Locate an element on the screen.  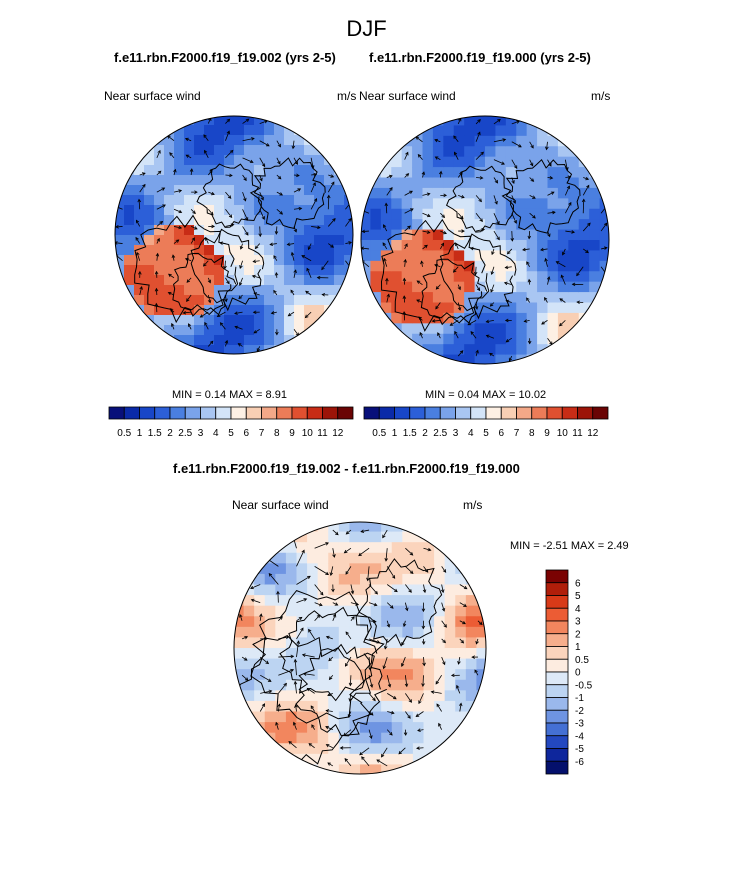
colorbar-diff-tick-label: 1 is located at coordinates (578, 647).